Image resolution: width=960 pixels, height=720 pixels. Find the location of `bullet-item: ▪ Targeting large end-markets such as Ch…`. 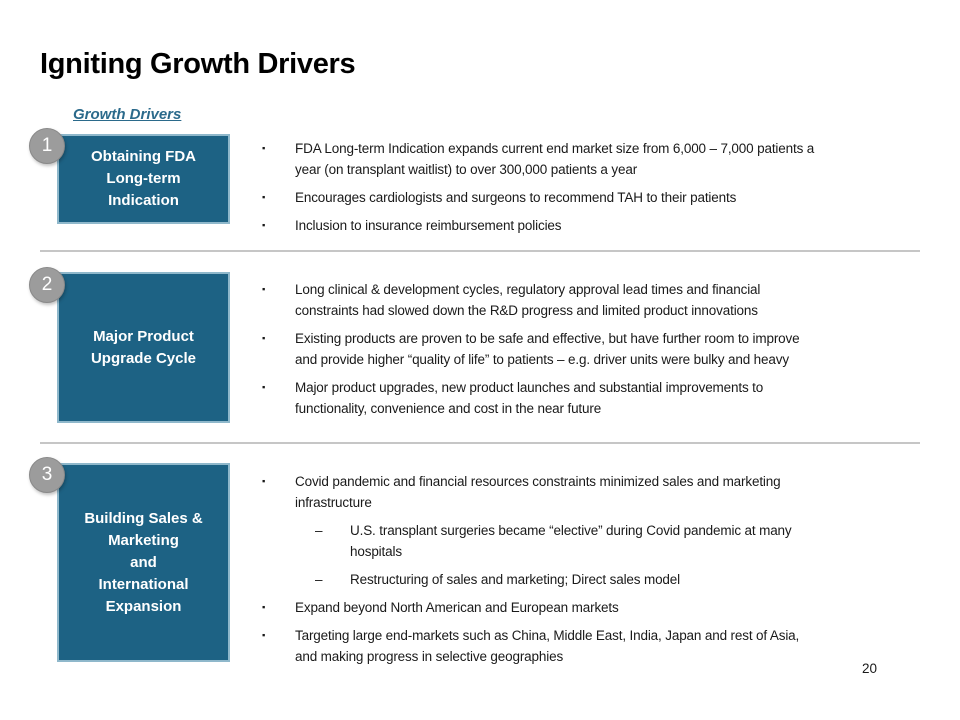

bullet-item: ▪ Targeting large end-markets such as Ch… is located at coordinates (593, 646).